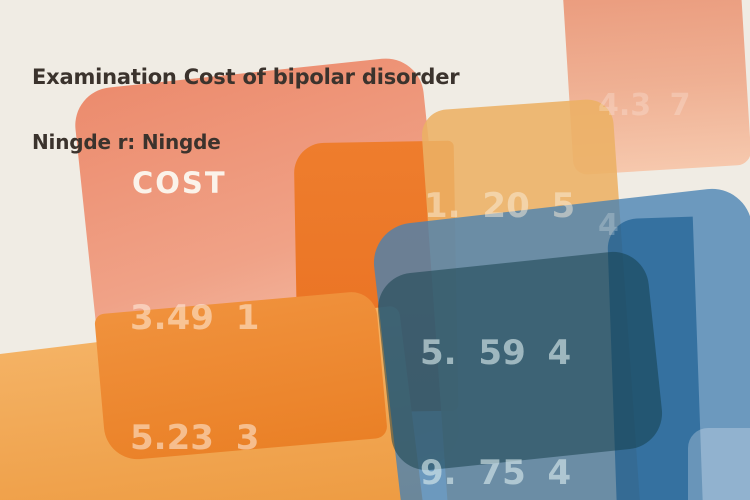  What do you see at coordinates (644, 166) in the screenshot?
I see `ghost-number-rows: 4.3 7 4` at bounding box center [644, 166].